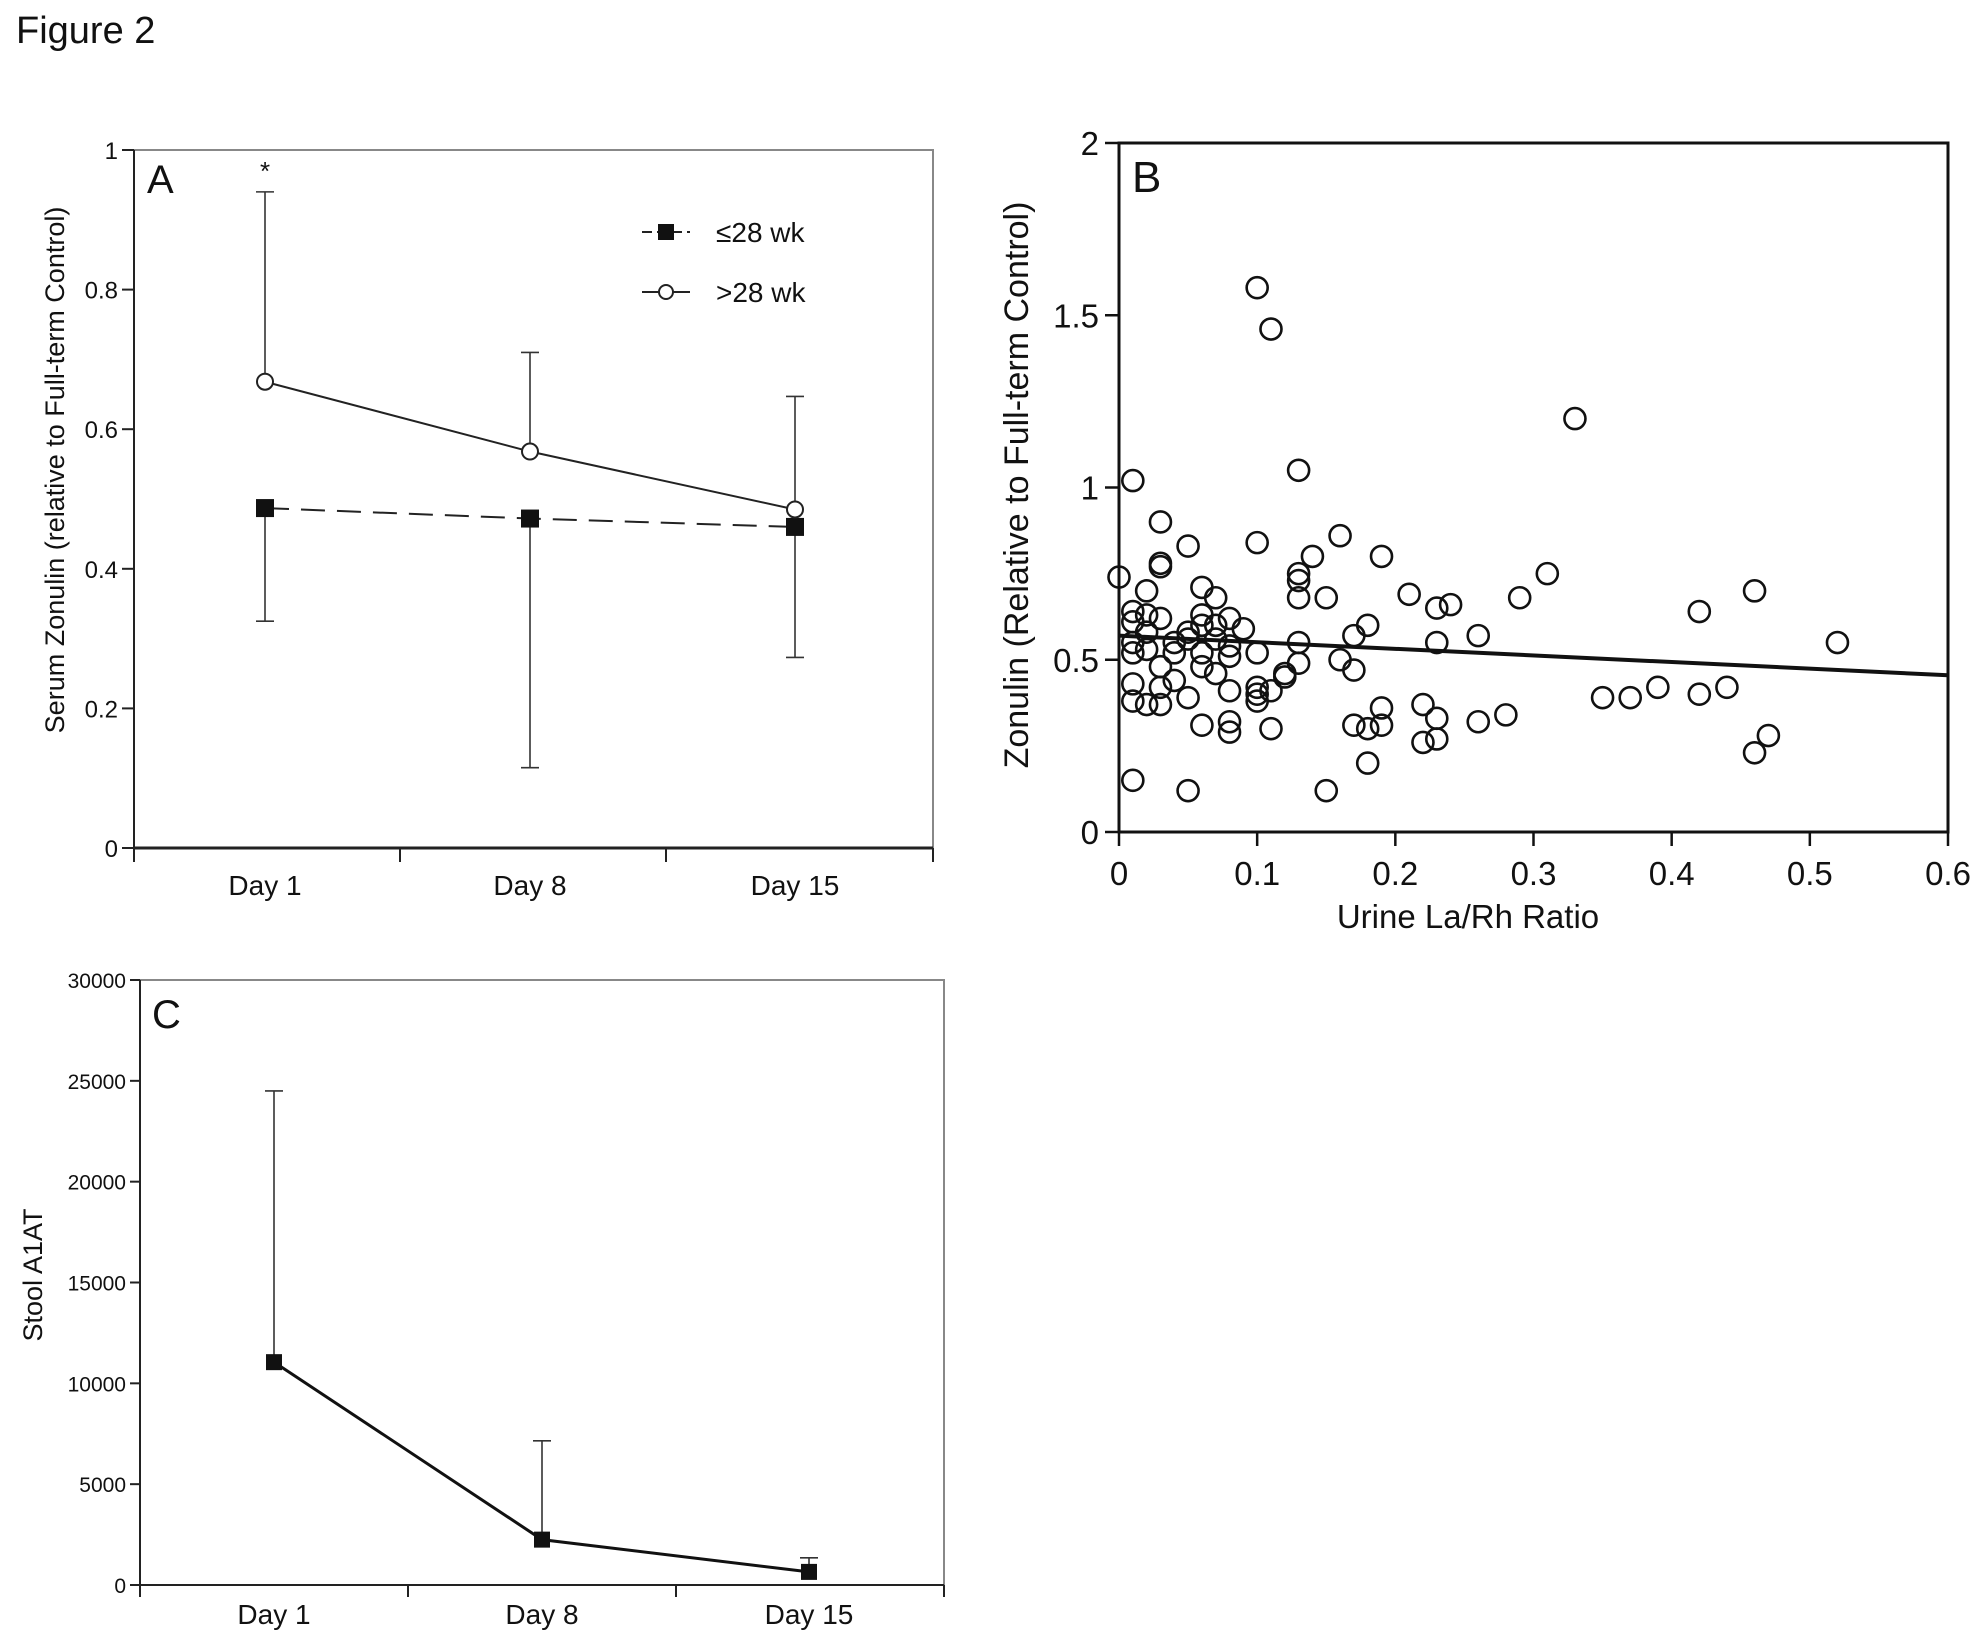  What do you see at coordinates (1534, 873) in the screenshot?
I see `panel-b-x-tick-label: 0.3` at bounding box center [1534, 873].